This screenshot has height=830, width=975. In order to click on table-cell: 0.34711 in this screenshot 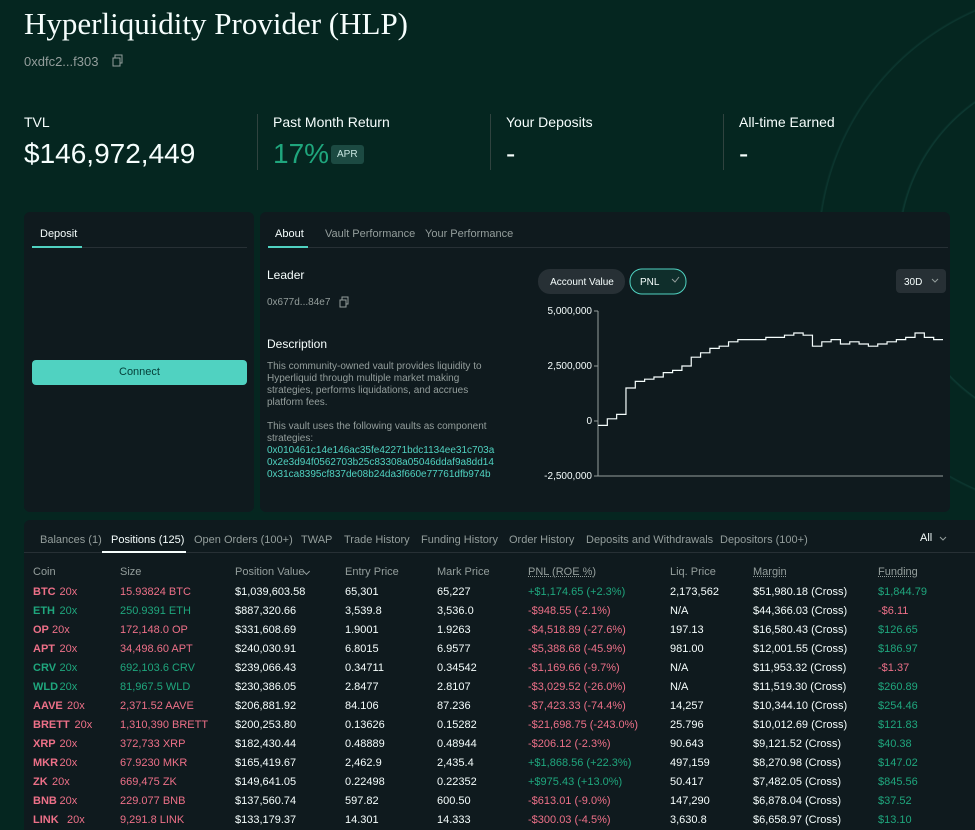, I will do `click(364, 668)`.